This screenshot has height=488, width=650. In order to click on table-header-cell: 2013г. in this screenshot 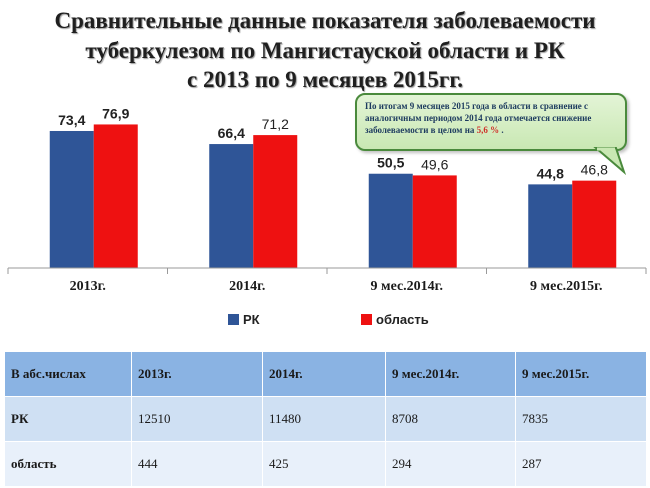, I will do `click(197, 374)`.